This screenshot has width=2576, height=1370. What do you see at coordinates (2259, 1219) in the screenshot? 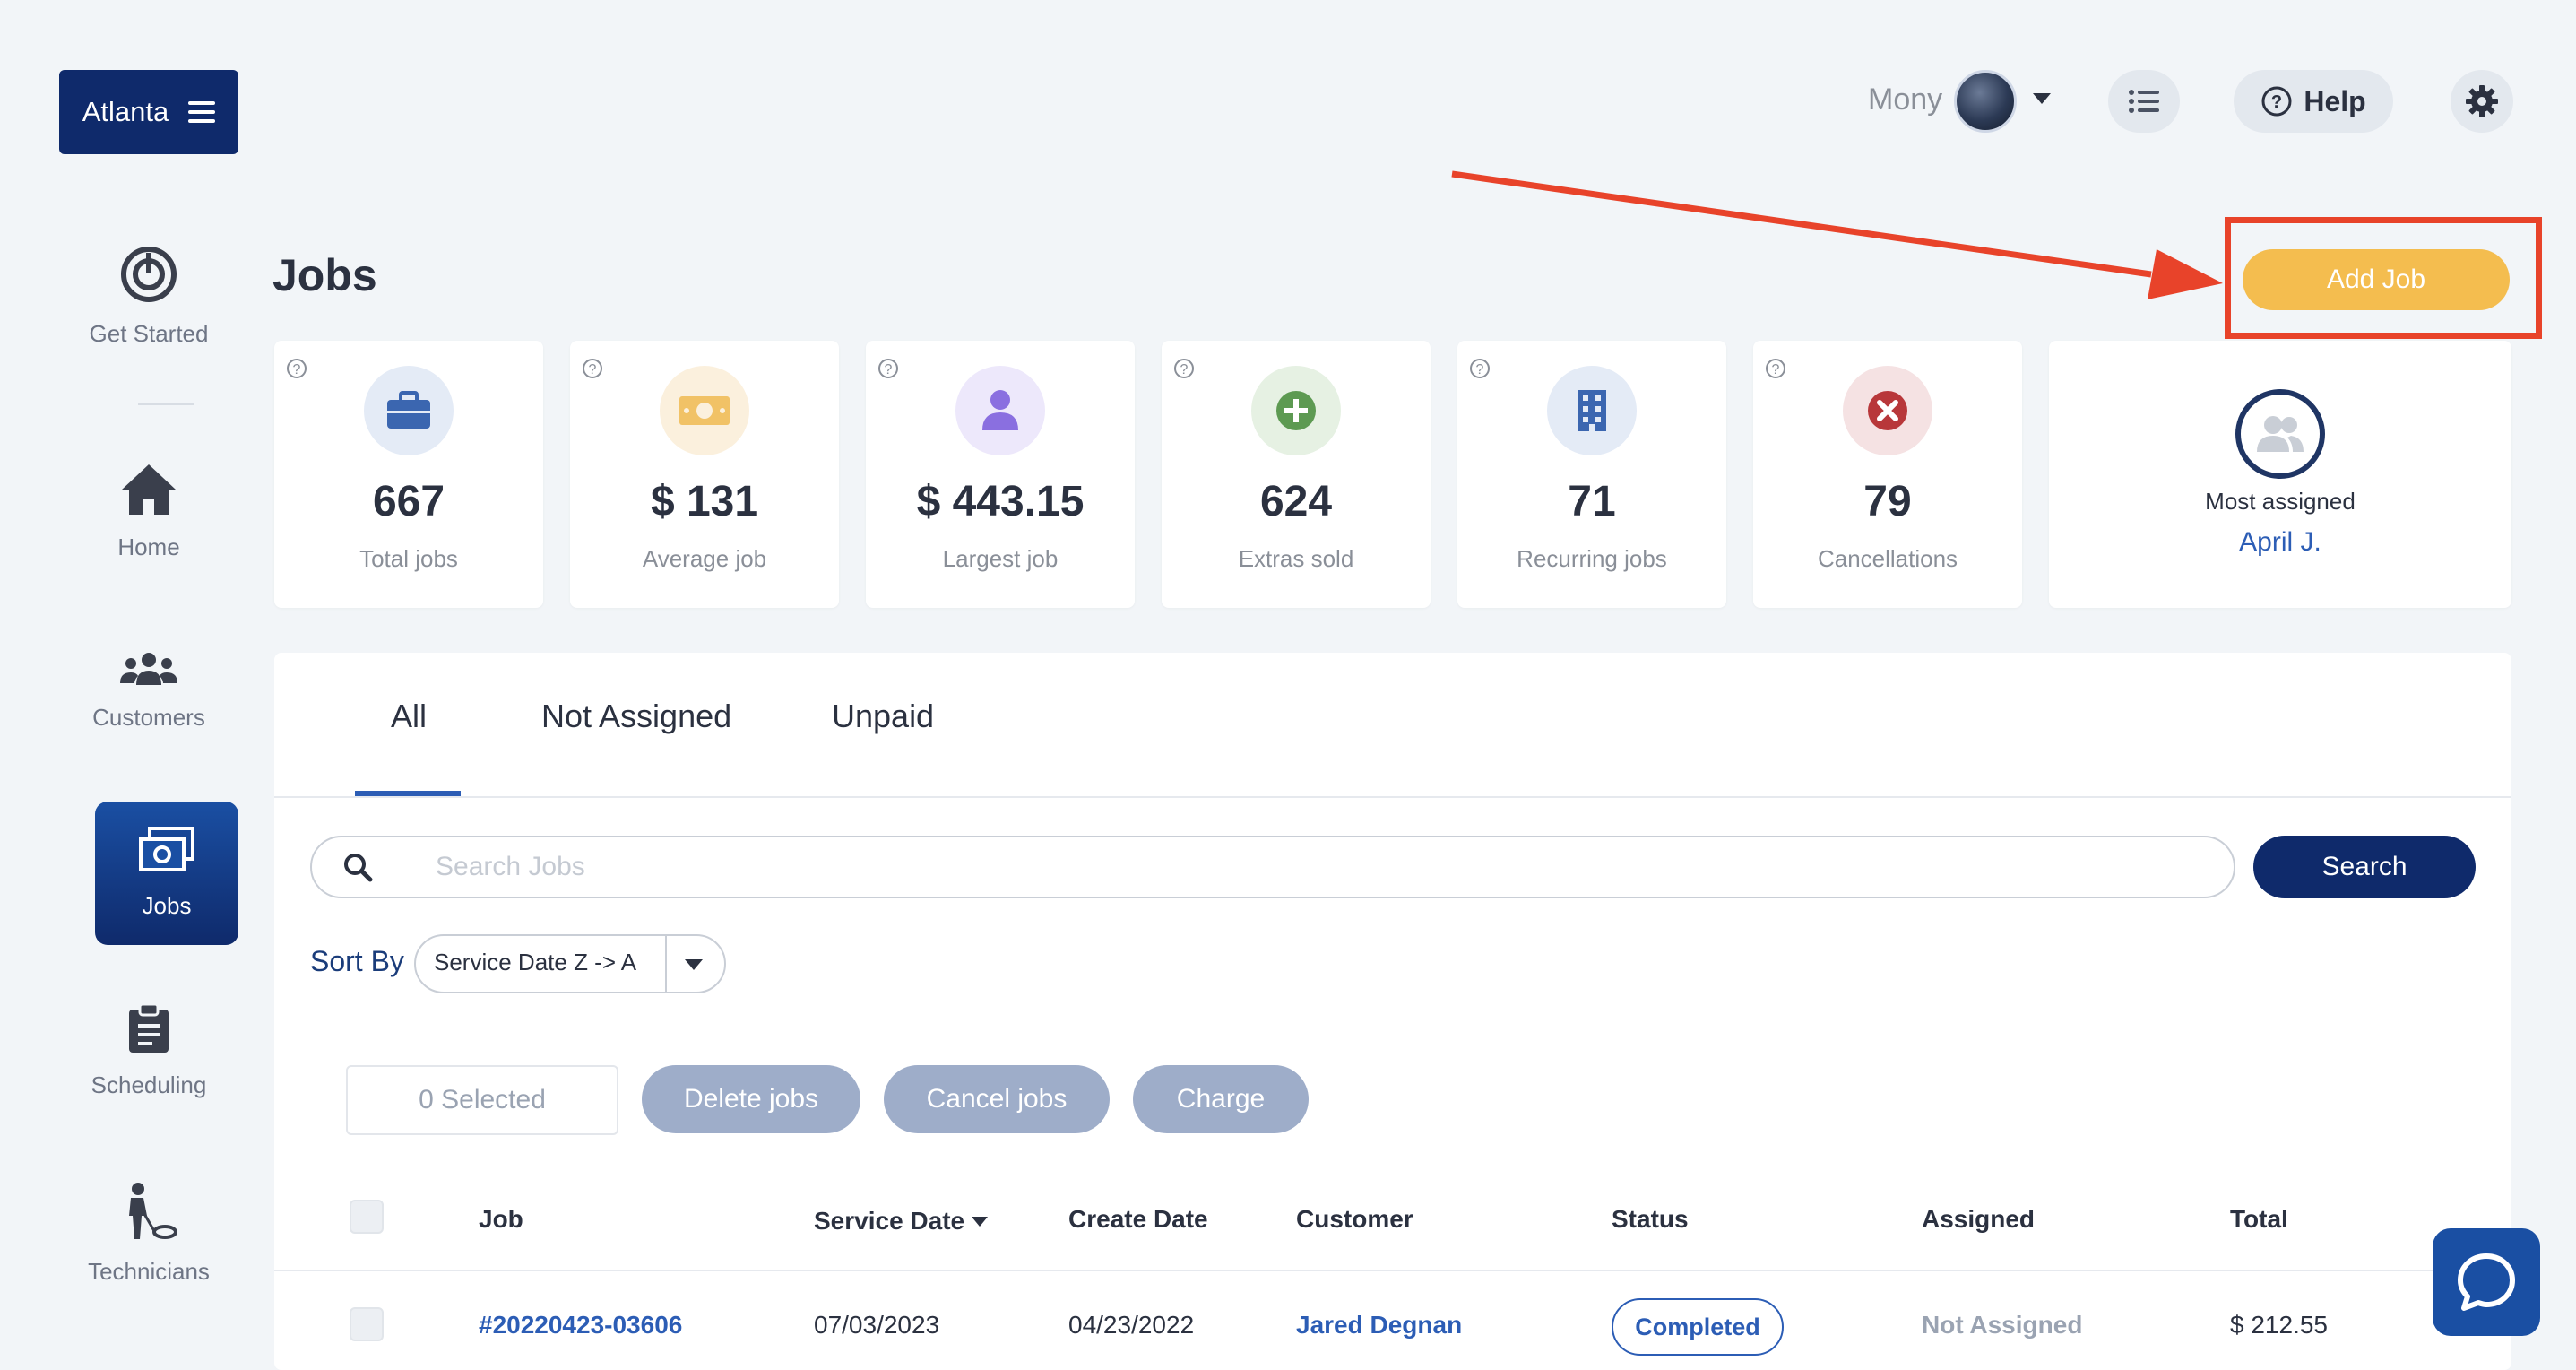
I see `column-header-total: Total` at bounding box center [2259, 1219].